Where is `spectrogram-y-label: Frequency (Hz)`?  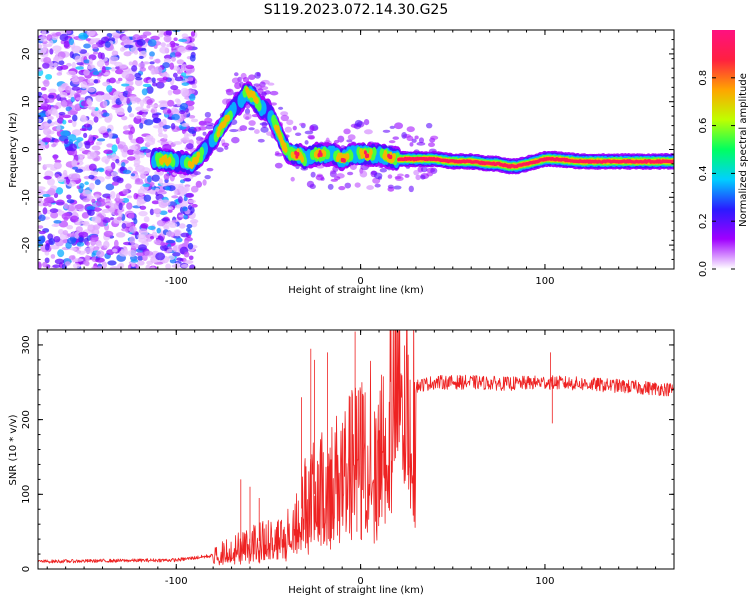 spectrogram-y-label: Frequency (Hz) is located at coordinates (13, 150).